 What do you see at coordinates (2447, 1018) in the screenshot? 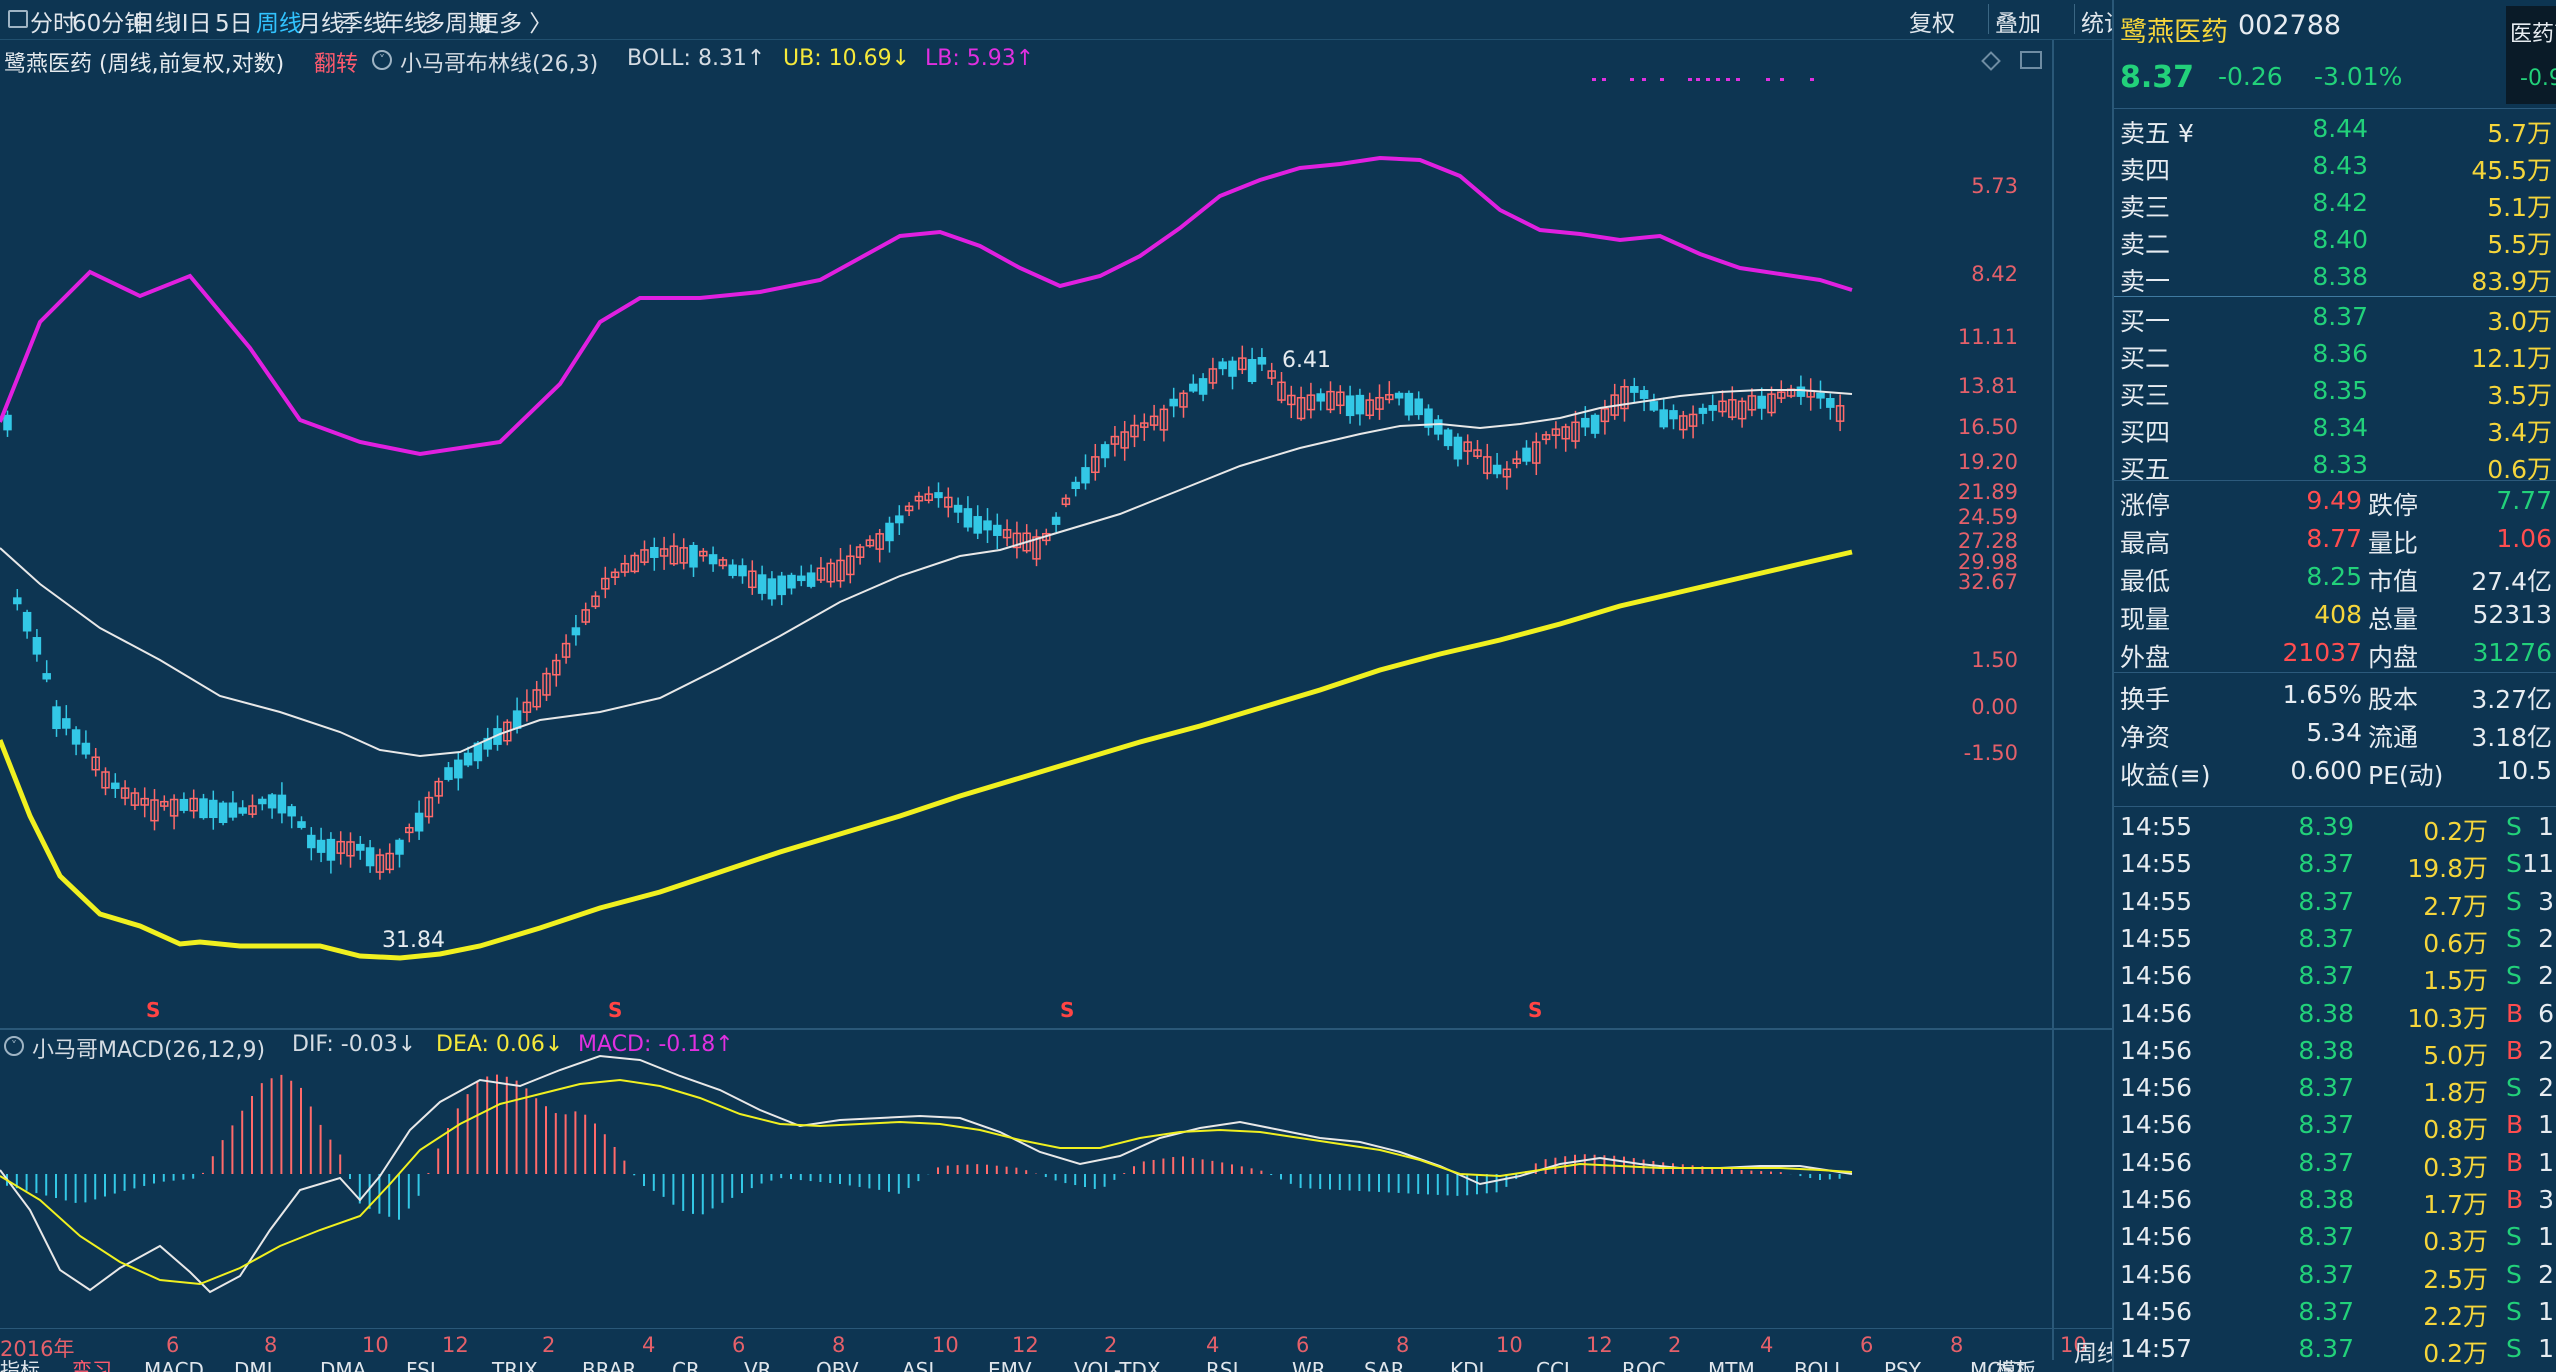
I see `tick-volume: 10.3万` at bounding box center [2447, 1018].